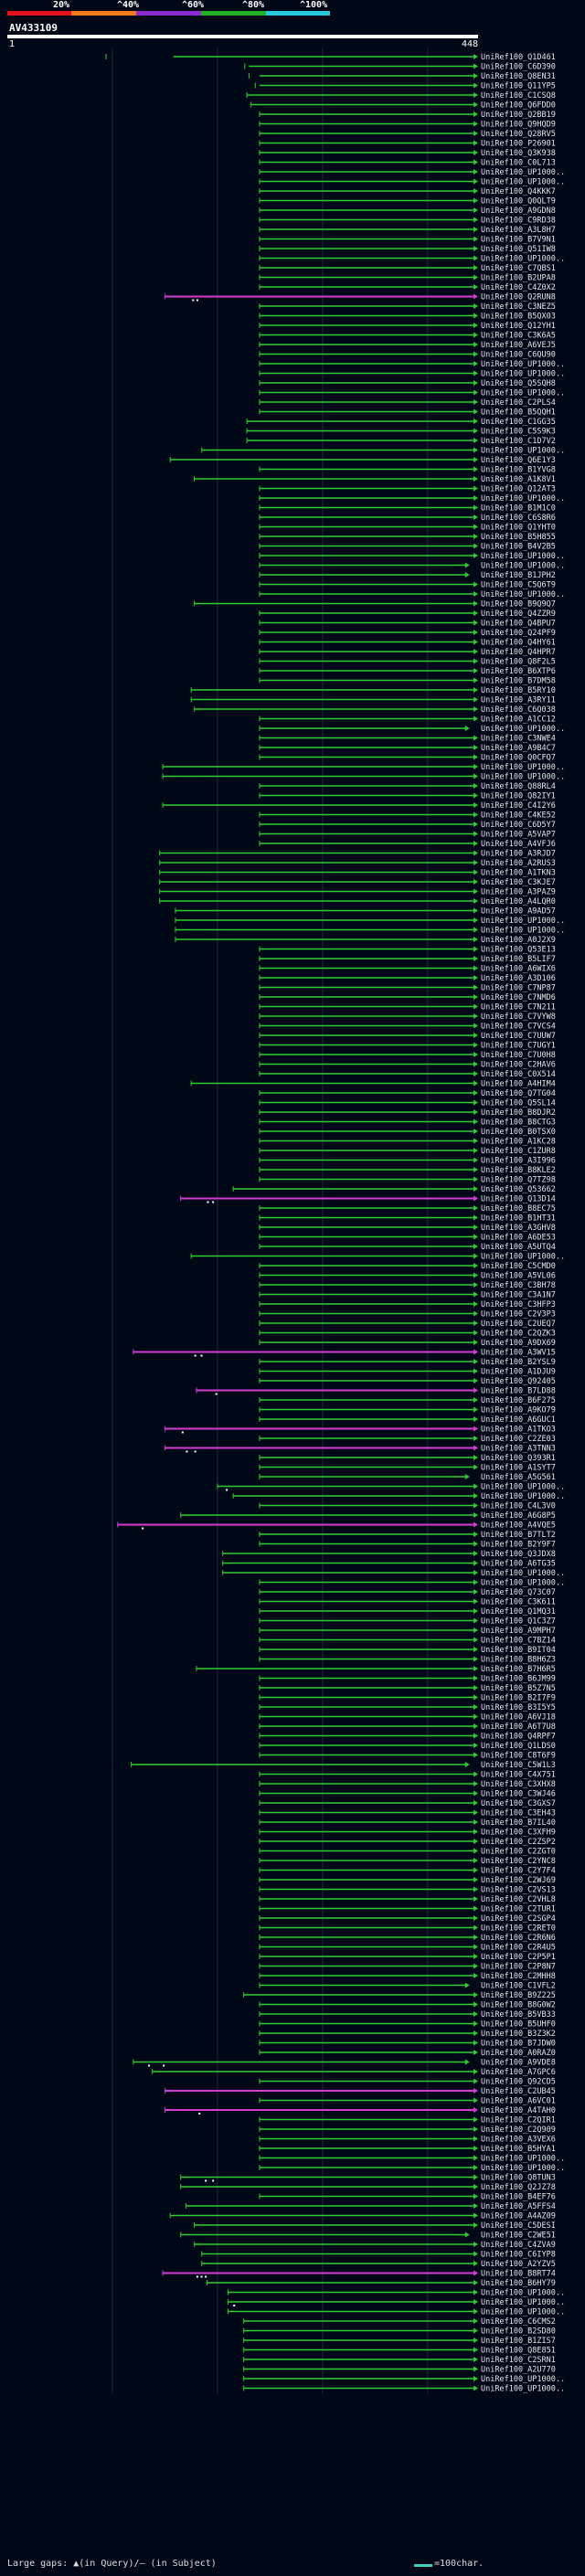  Describe the element at coordinates (408, 1458) in the screenshot. I see `hit-row: UniRef100_Q393R1` at that location.